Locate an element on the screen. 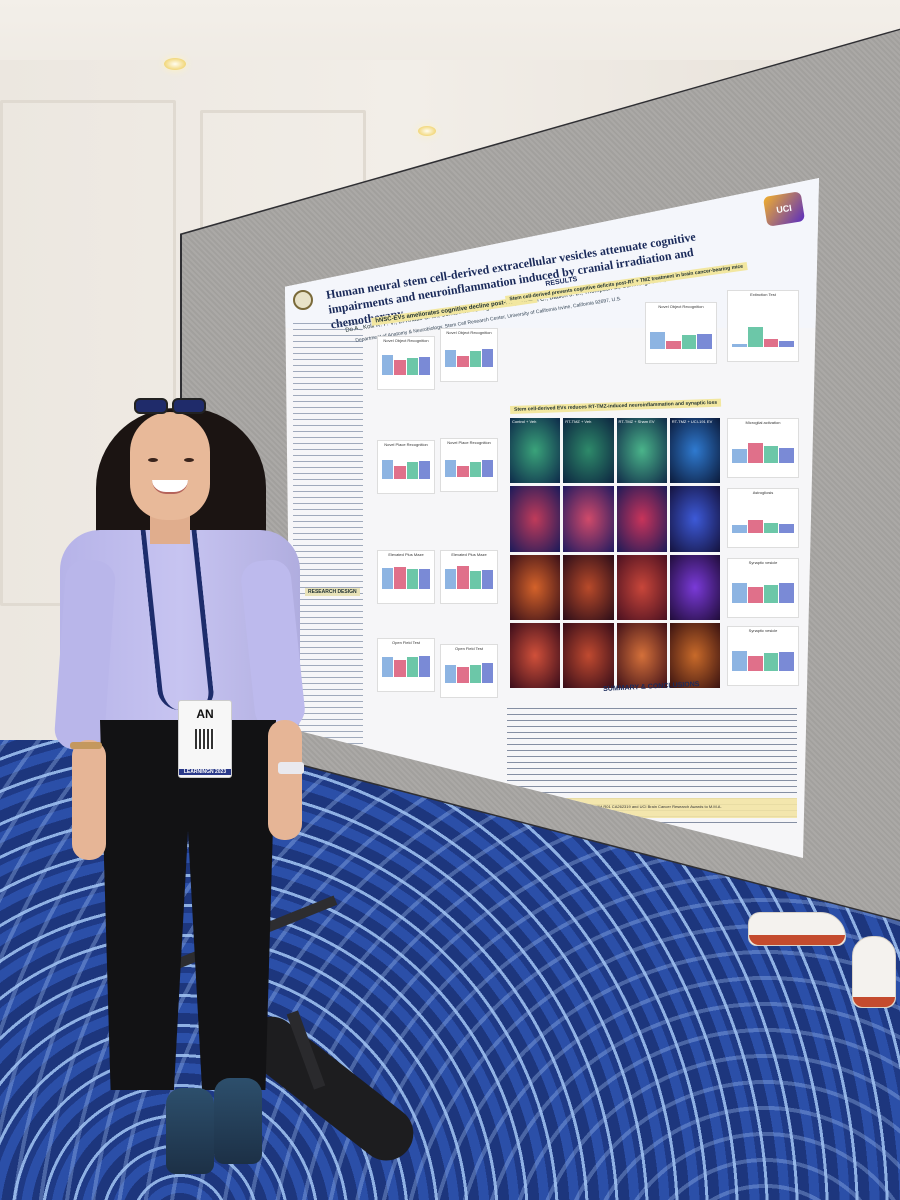  person-left-forearm is located at coordinates (89, 800).